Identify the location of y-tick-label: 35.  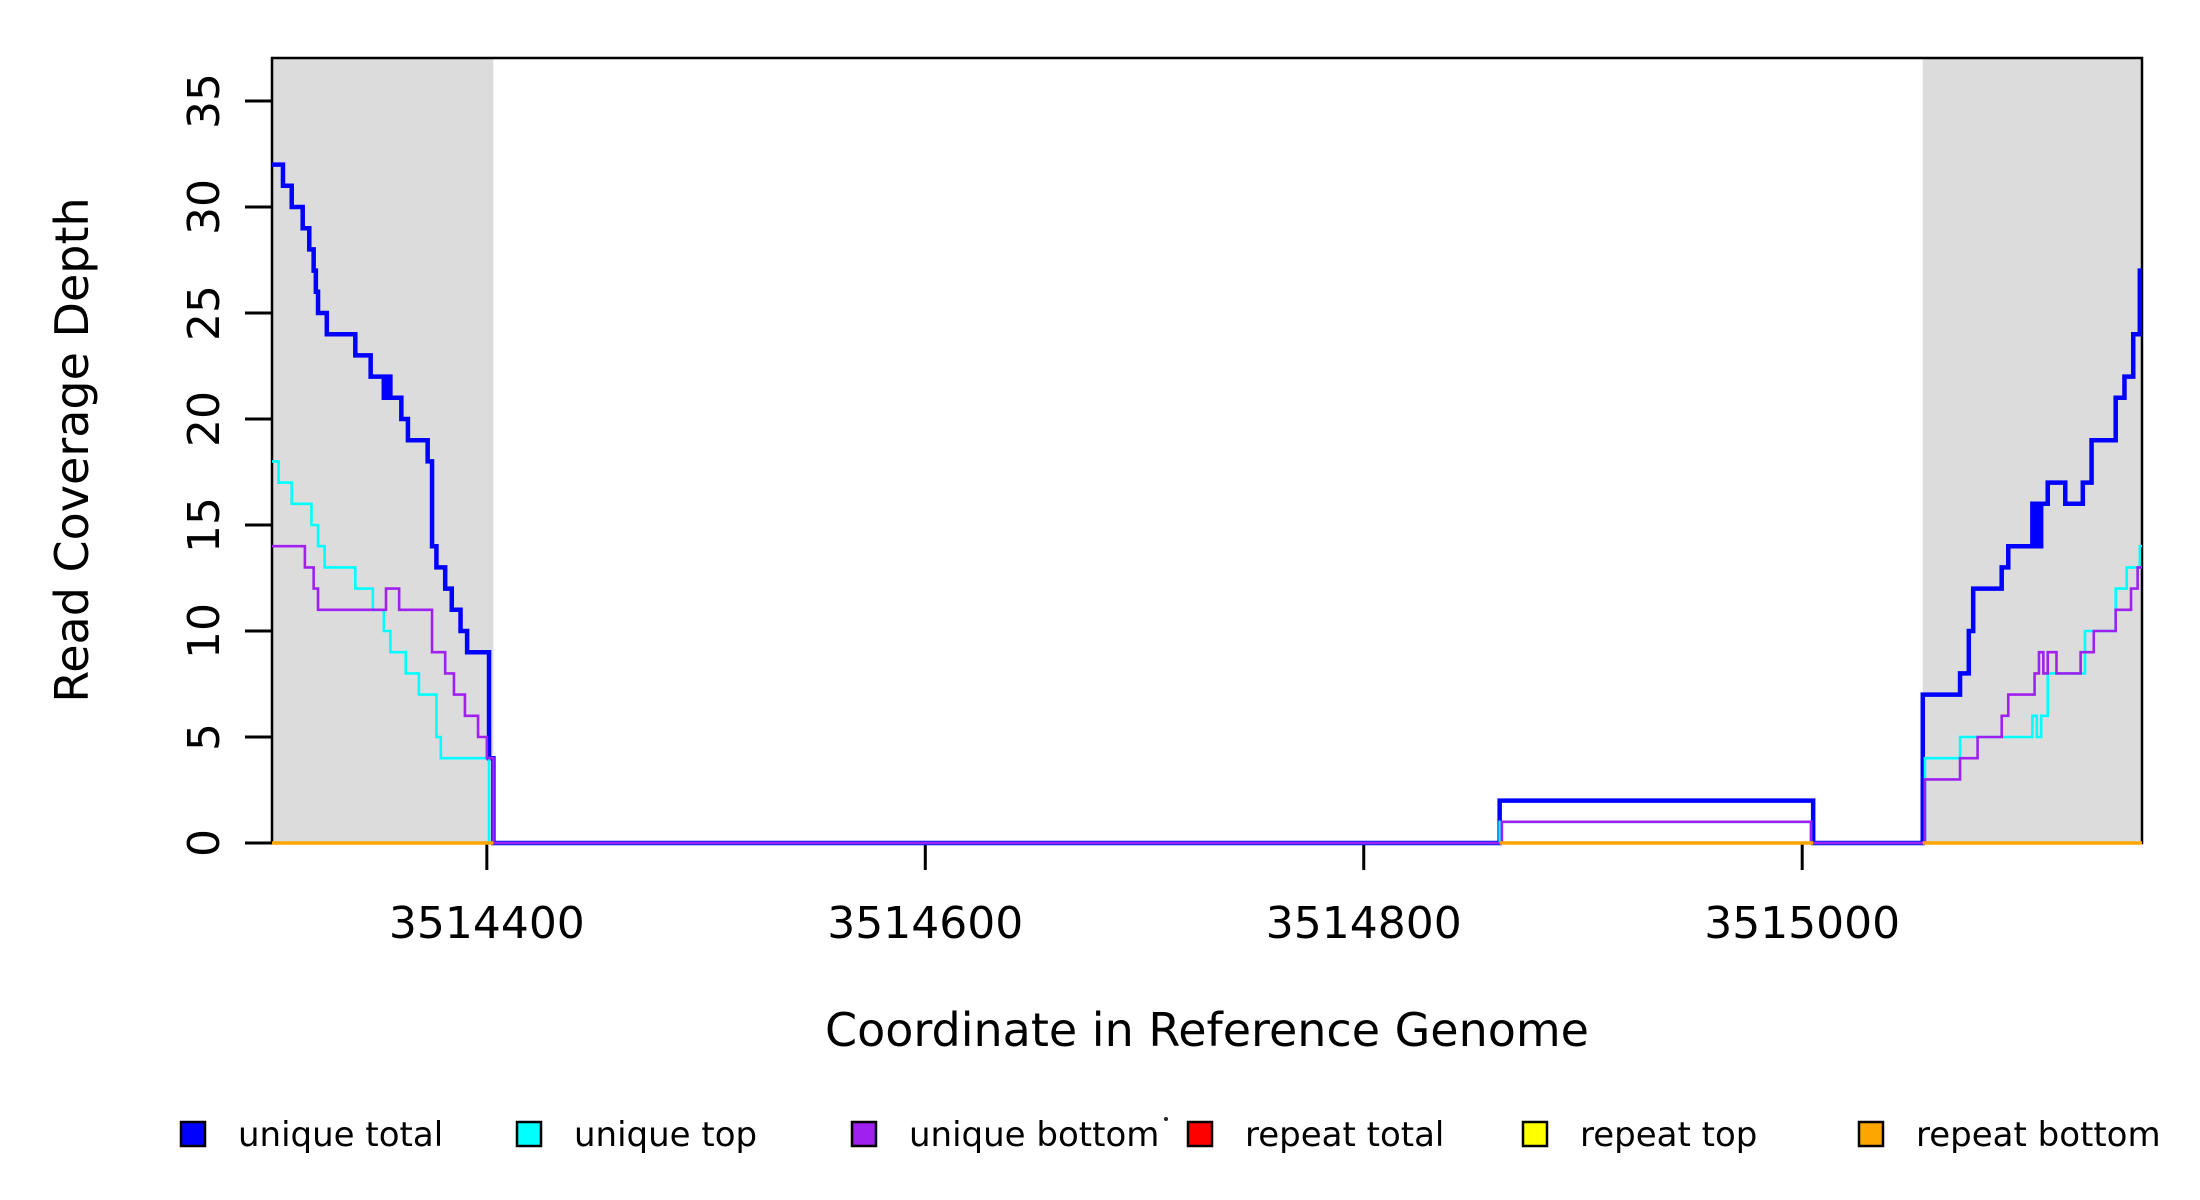
(204, 101).